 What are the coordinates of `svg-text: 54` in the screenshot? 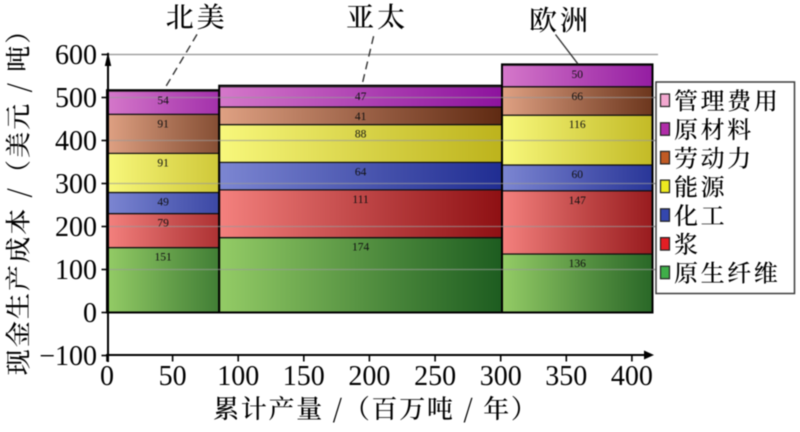 It's located at (163, 101).